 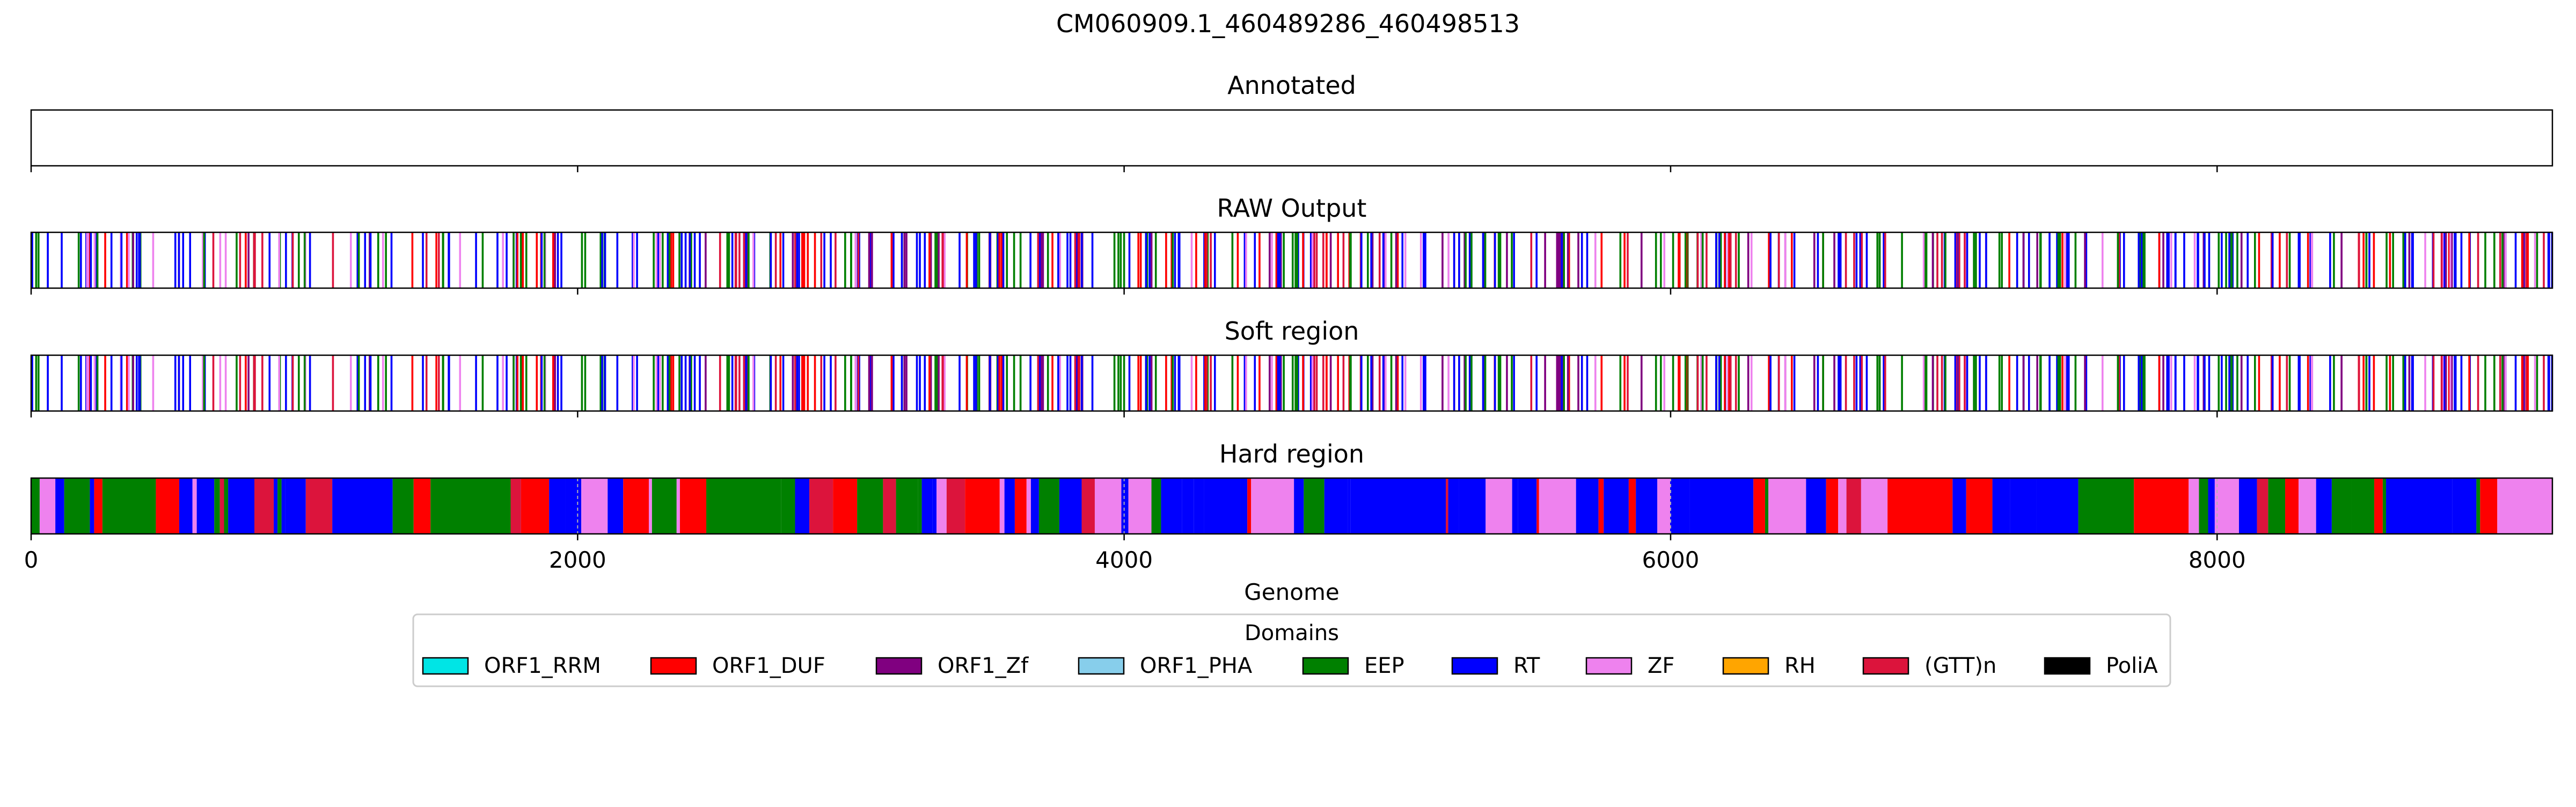 What do you see at coordinates (542, 666) in the screenshot?
I see `legend-label: ORF1_RRM` at bounding box center [542, 666].